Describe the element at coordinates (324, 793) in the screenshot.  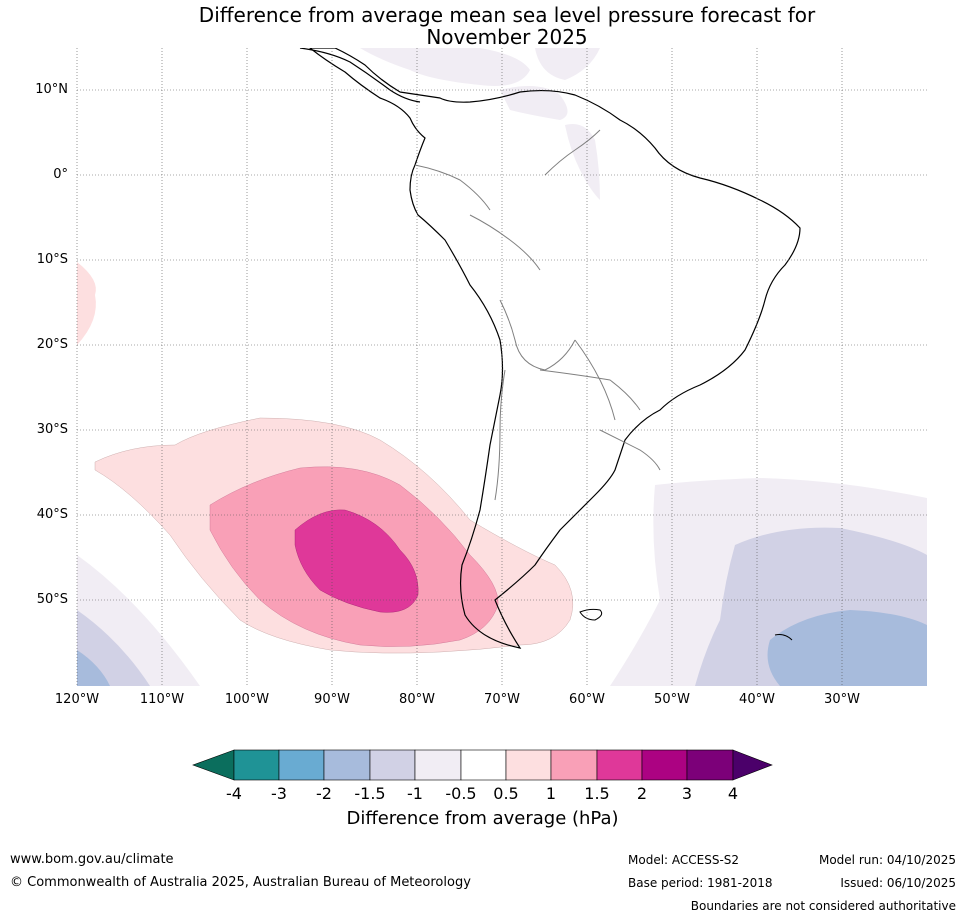
I see `colorbar-tick-minus2: -2` at that location.